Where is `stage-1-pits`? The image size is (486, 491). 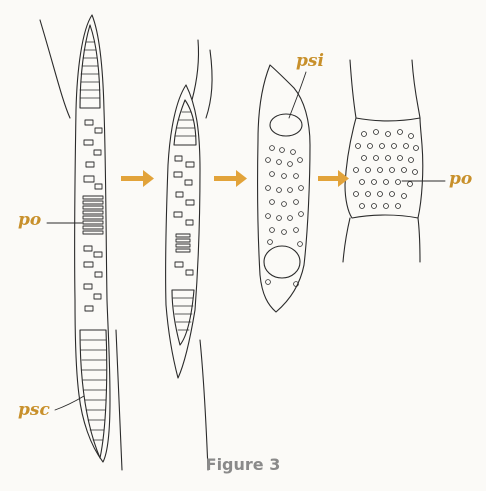 stage-1-pits is located at coordinates (93, 215).